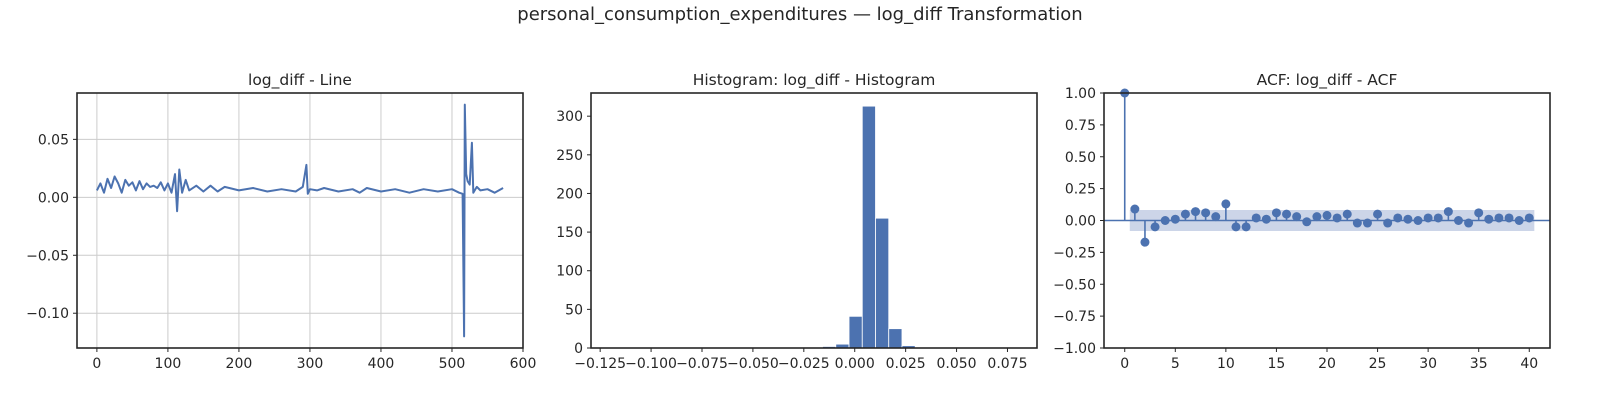 The width and height of the screenshot is (1600, 400). Describe the element at coordinates (1074, 253) in the screenshot. I see `y-tick-label: −0.25` at that location.